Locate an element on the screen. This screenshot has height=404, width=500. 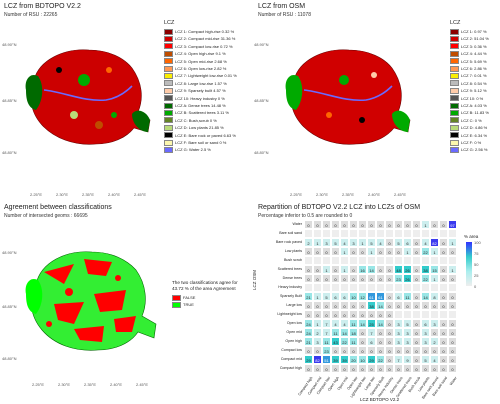
matrix-cell: 82 is located at coordinates (317, 359).